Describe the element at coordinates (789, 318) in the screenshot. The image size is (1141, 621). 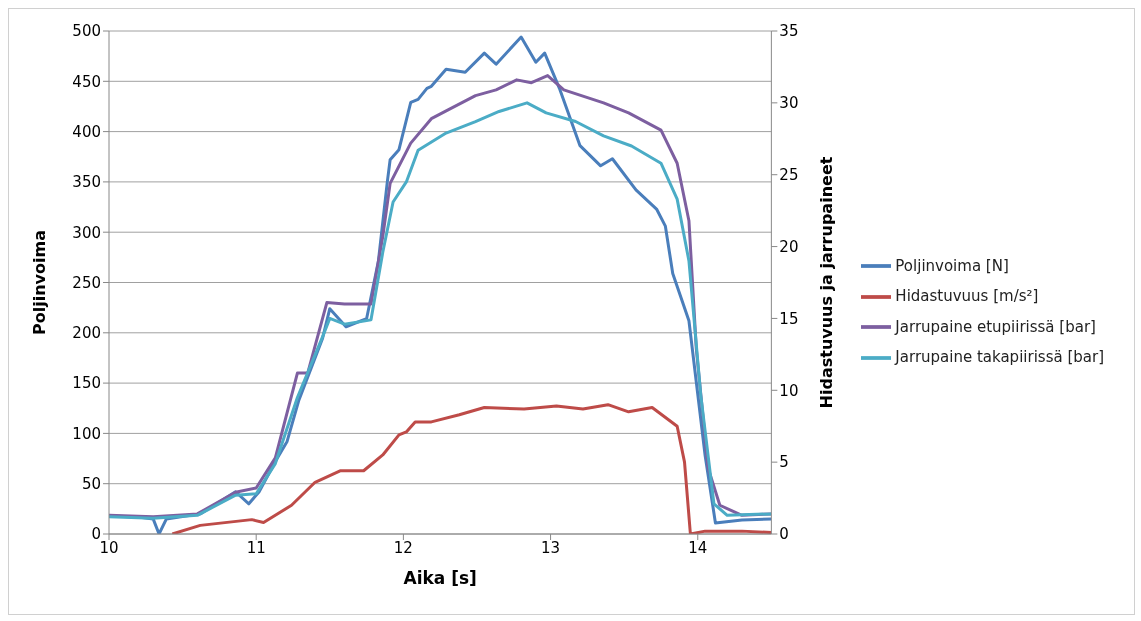
I see `y2-tick-label: 15` at that location.